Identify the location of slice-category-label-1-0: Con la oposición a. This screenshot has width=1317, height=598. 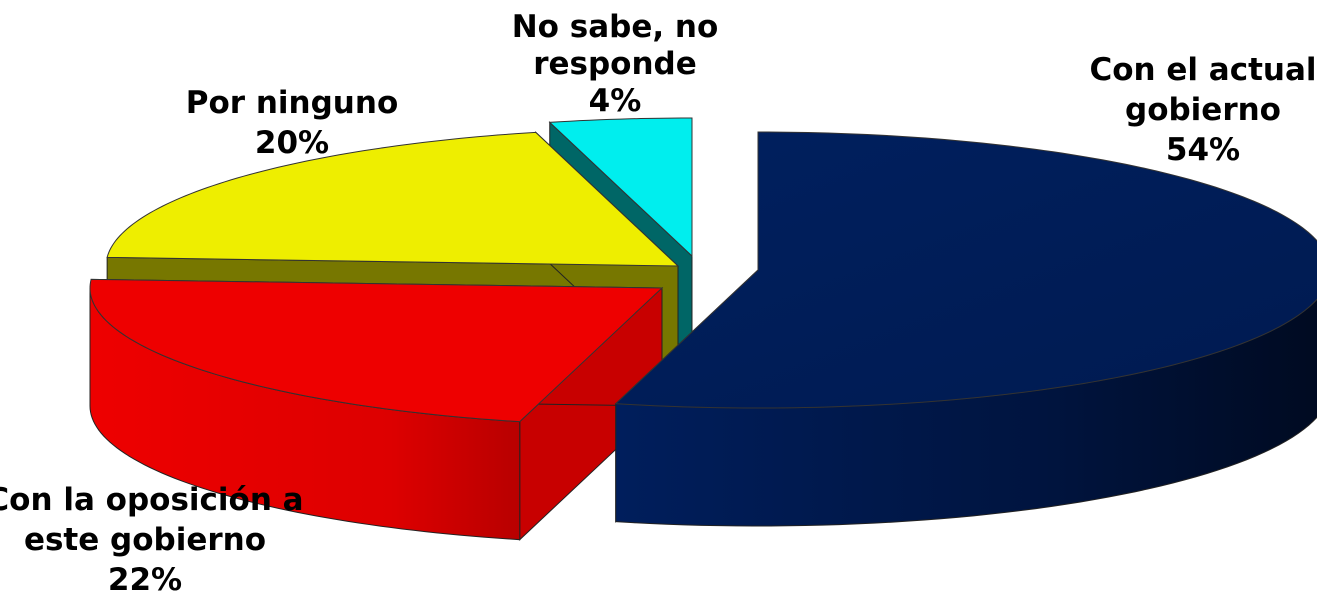
(152, 500).